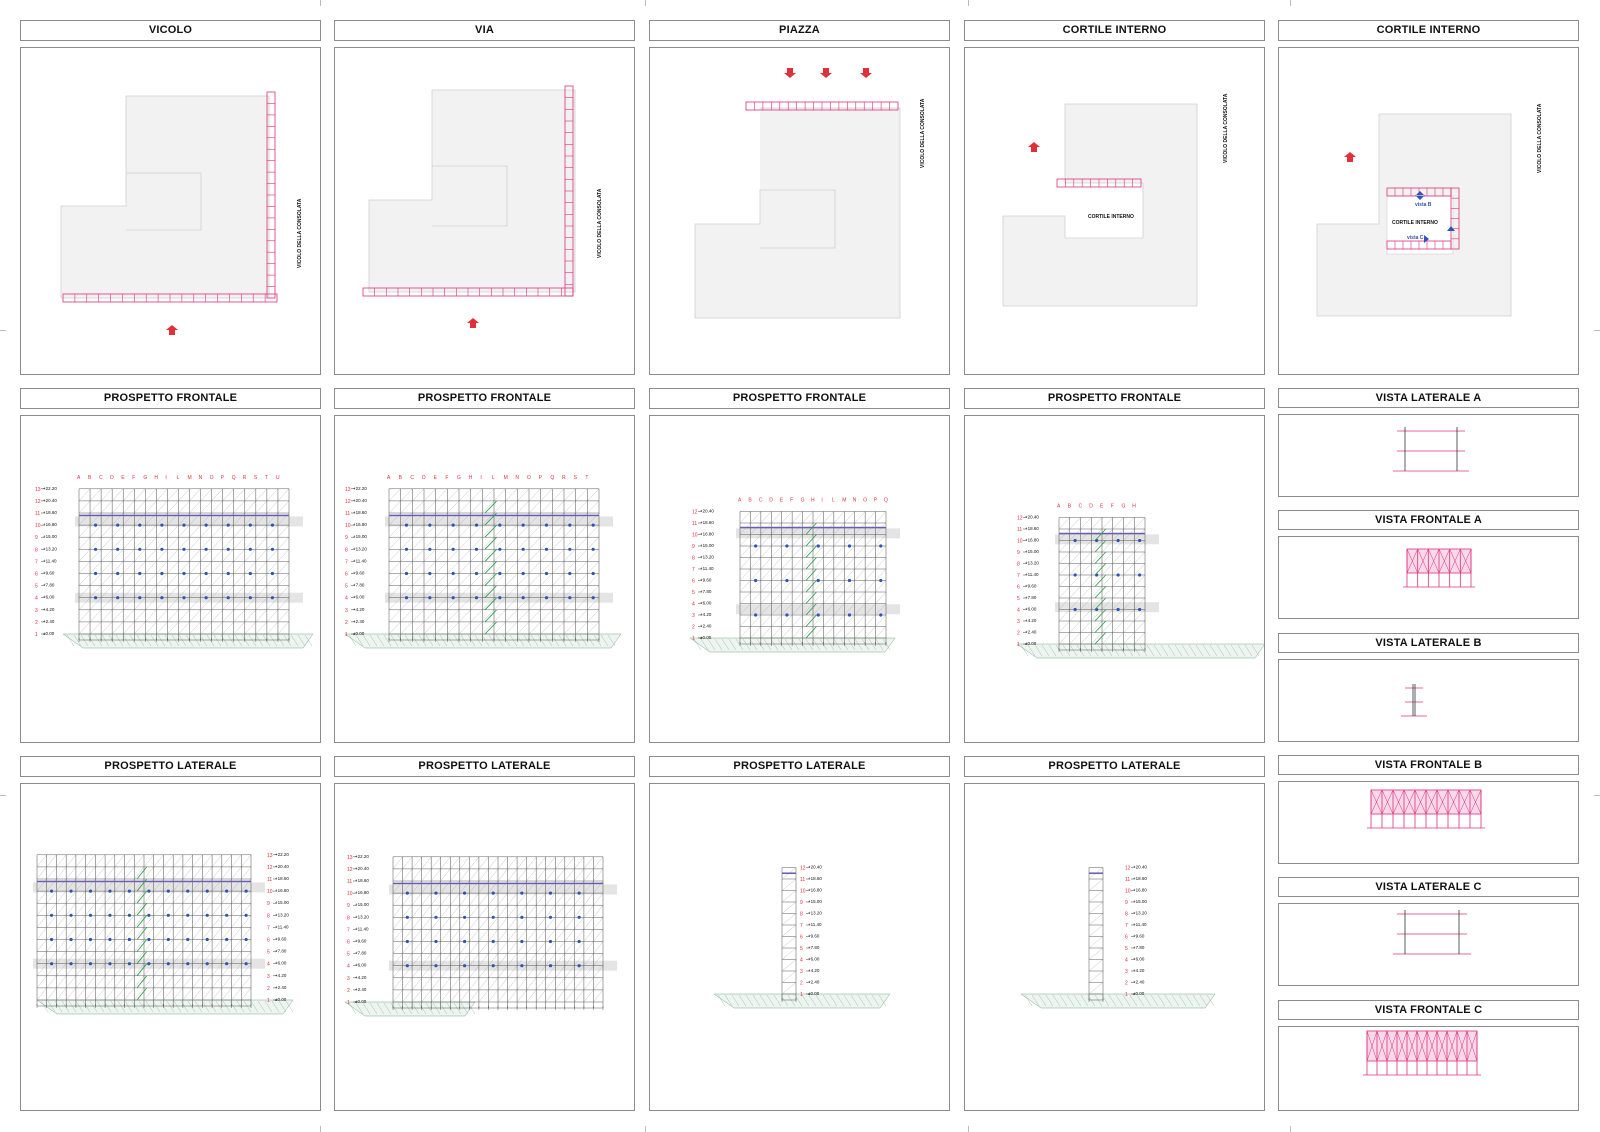 This screenshot has height=1132, width=1600. What do you see at coordinates (815, 924) in the screenshot?
I see `level-mark: +11.40` at bounding box center [815, 924].